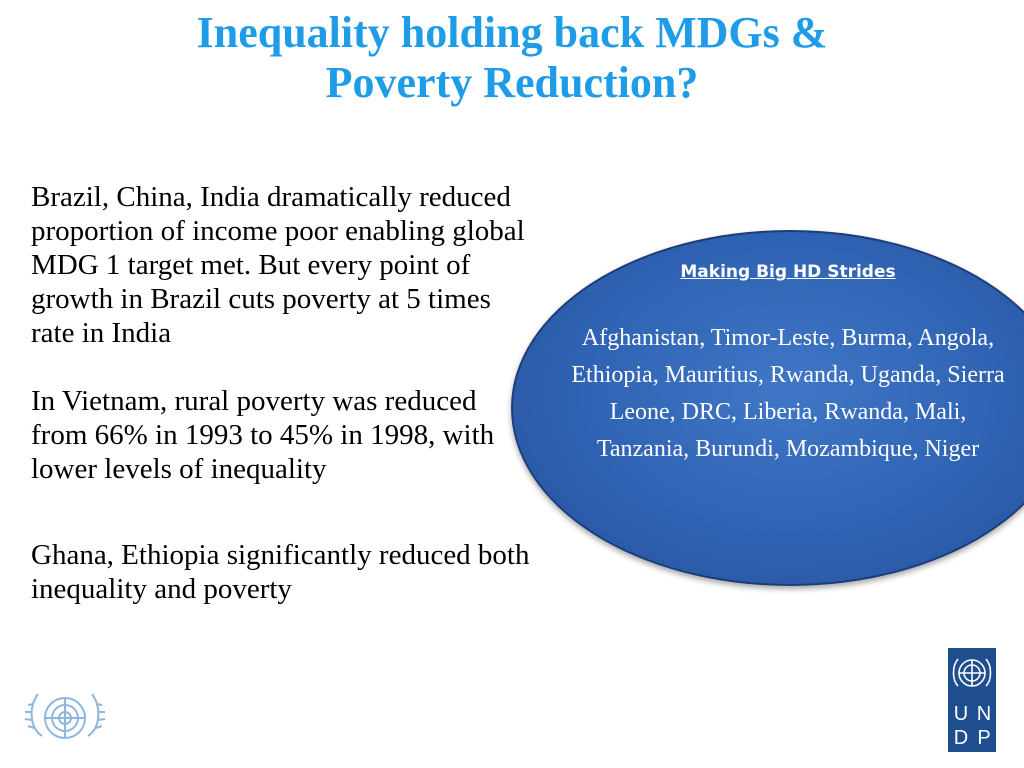  I want to click on undp-letter-u: U, so click(961, 714).